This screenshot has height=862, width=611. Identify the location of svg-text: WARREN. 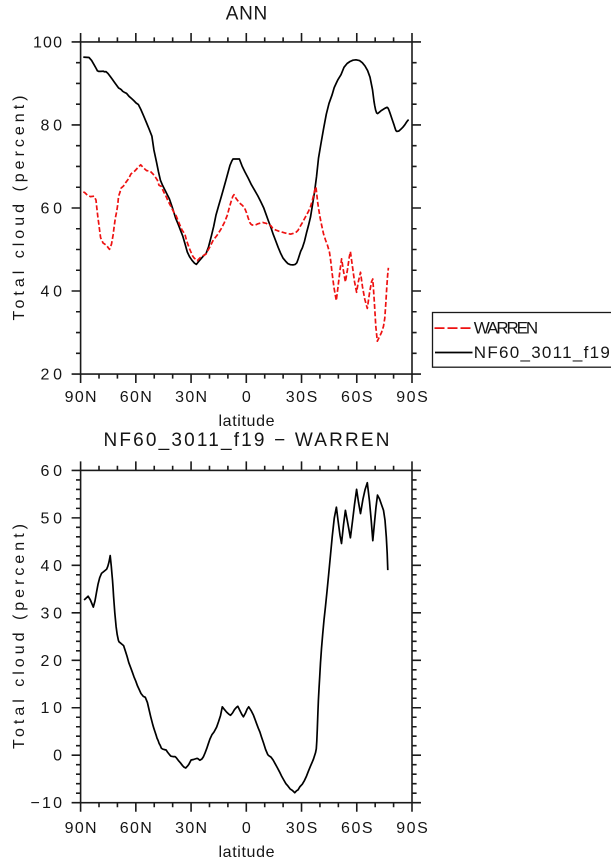
(506, 328).